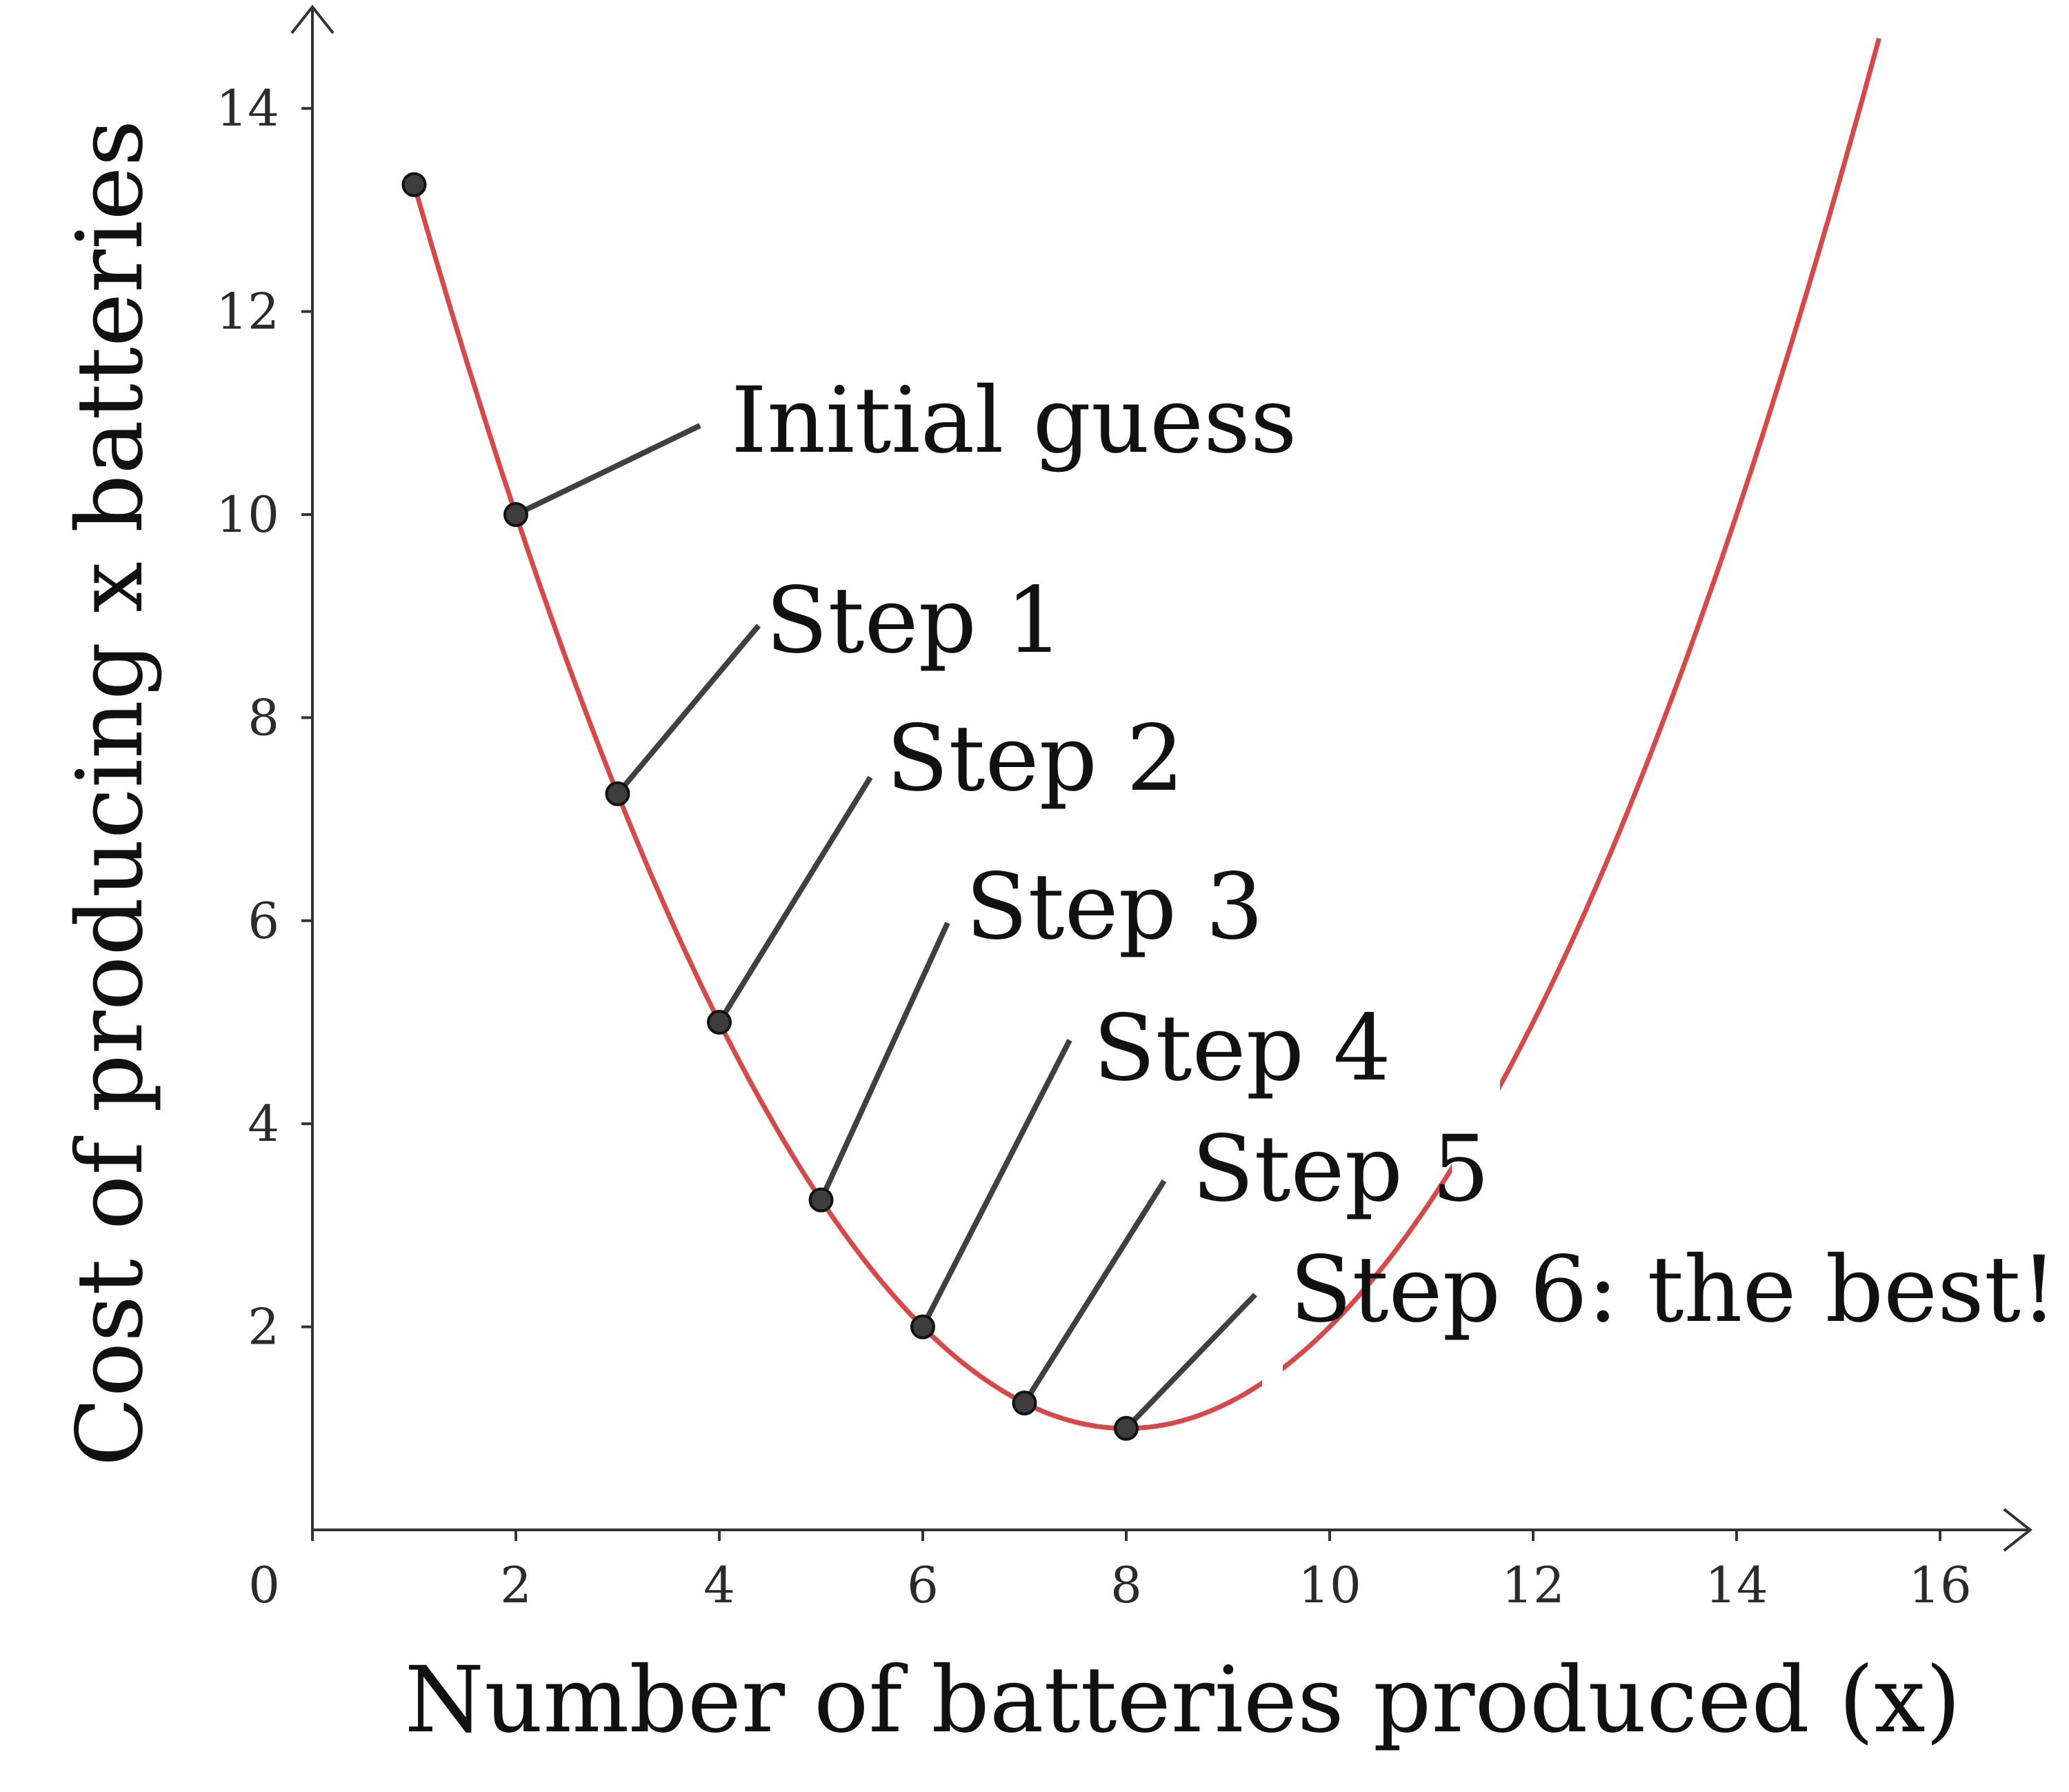 This screenshot has height=1792, width=2069. Describe the element at coordinates (923, 1585) in the screenshot. I see `x-tick-label: 6` at that location.